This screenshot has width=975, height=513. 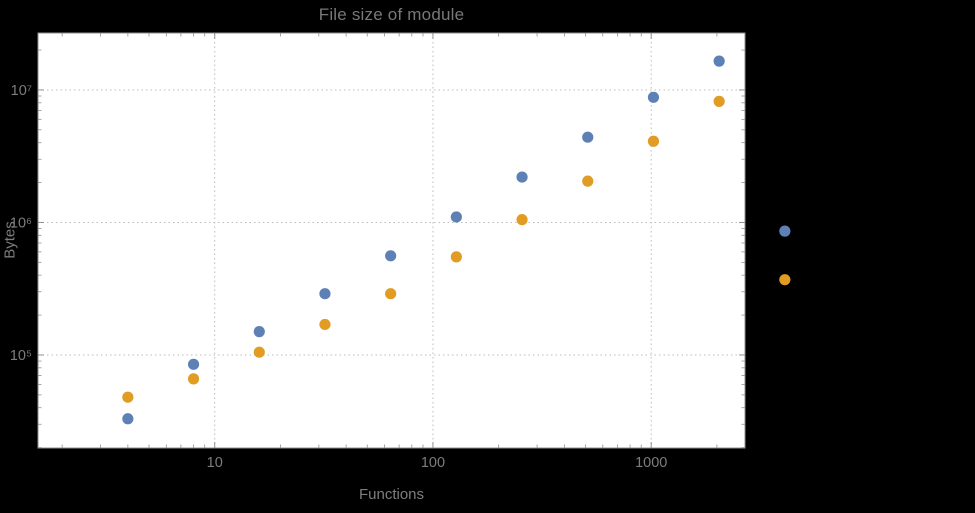 I want to click on chart-title: File size of module, so click(x=391, y=14).